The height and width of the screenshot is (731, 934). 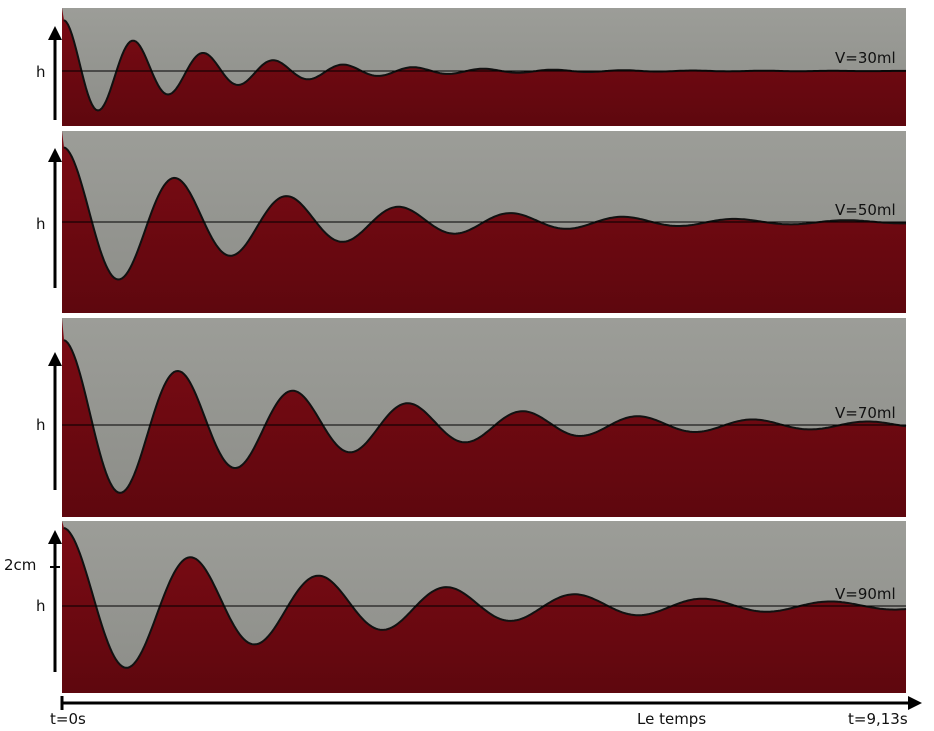 What do you see at coordinates (915, 703) in the screenshot?
I see `time-axis-arrow-head` at bounding box center [915, 703].